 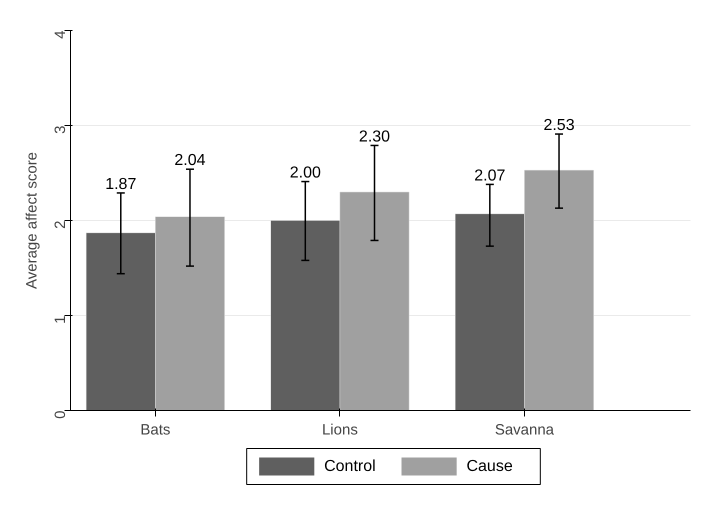 What do you see at coordinates (190, 161) in the screenshot?
I see `data-label: 2.04` at bounding box center [190, 161].